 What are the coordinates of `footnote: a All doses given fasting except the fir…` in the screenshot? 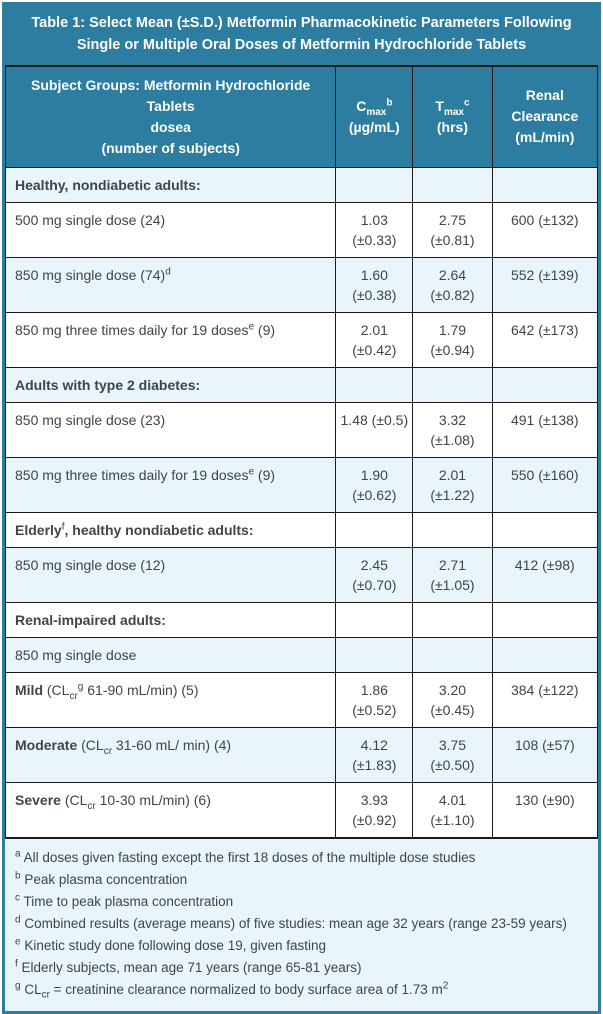 It's located at (245, 856).